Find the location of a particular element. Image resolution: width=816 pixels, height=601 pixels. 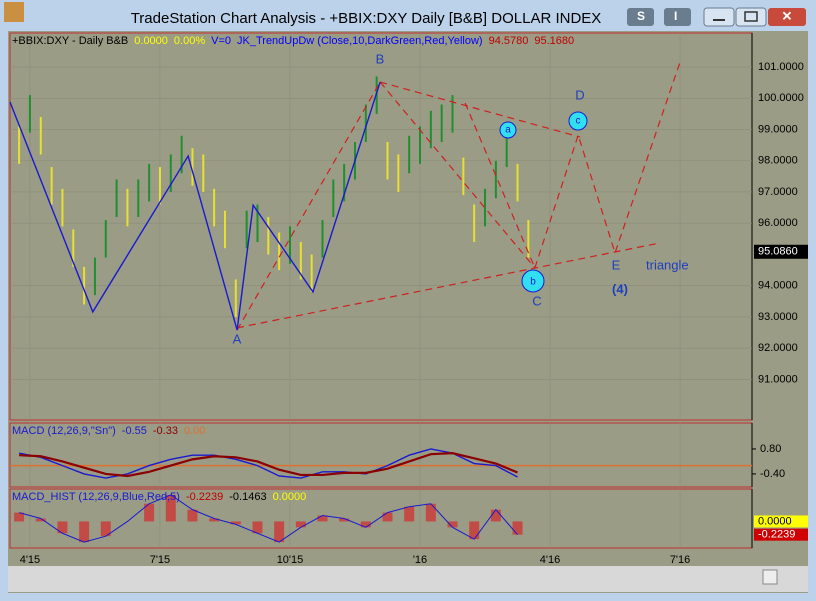

close-icon: ✕ is located at coordinates (787, 15).